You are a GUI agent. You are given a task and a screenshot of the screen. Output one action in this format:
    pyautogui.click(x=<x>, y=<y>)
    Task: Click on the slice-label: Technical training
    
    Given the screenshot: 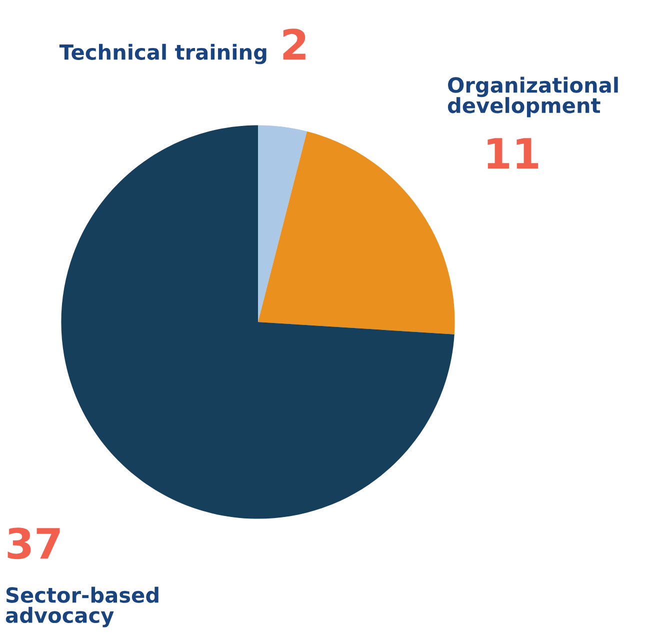 What is the action you would take?
    pyautogui.click(x=162, y=54)
    